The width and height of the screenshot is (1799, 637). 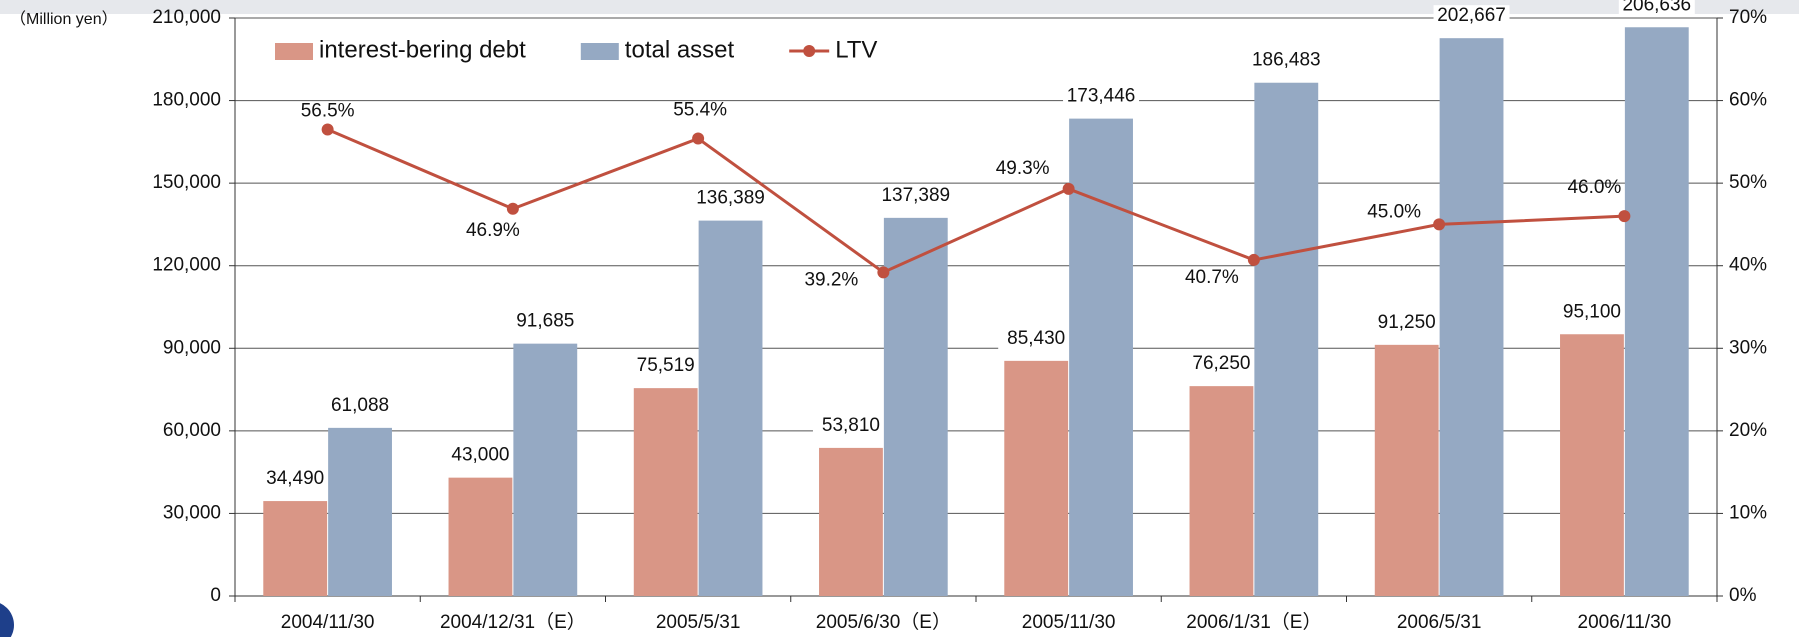 I want to click on y2-tick-label: 50%, so click(x=1748, y=182).